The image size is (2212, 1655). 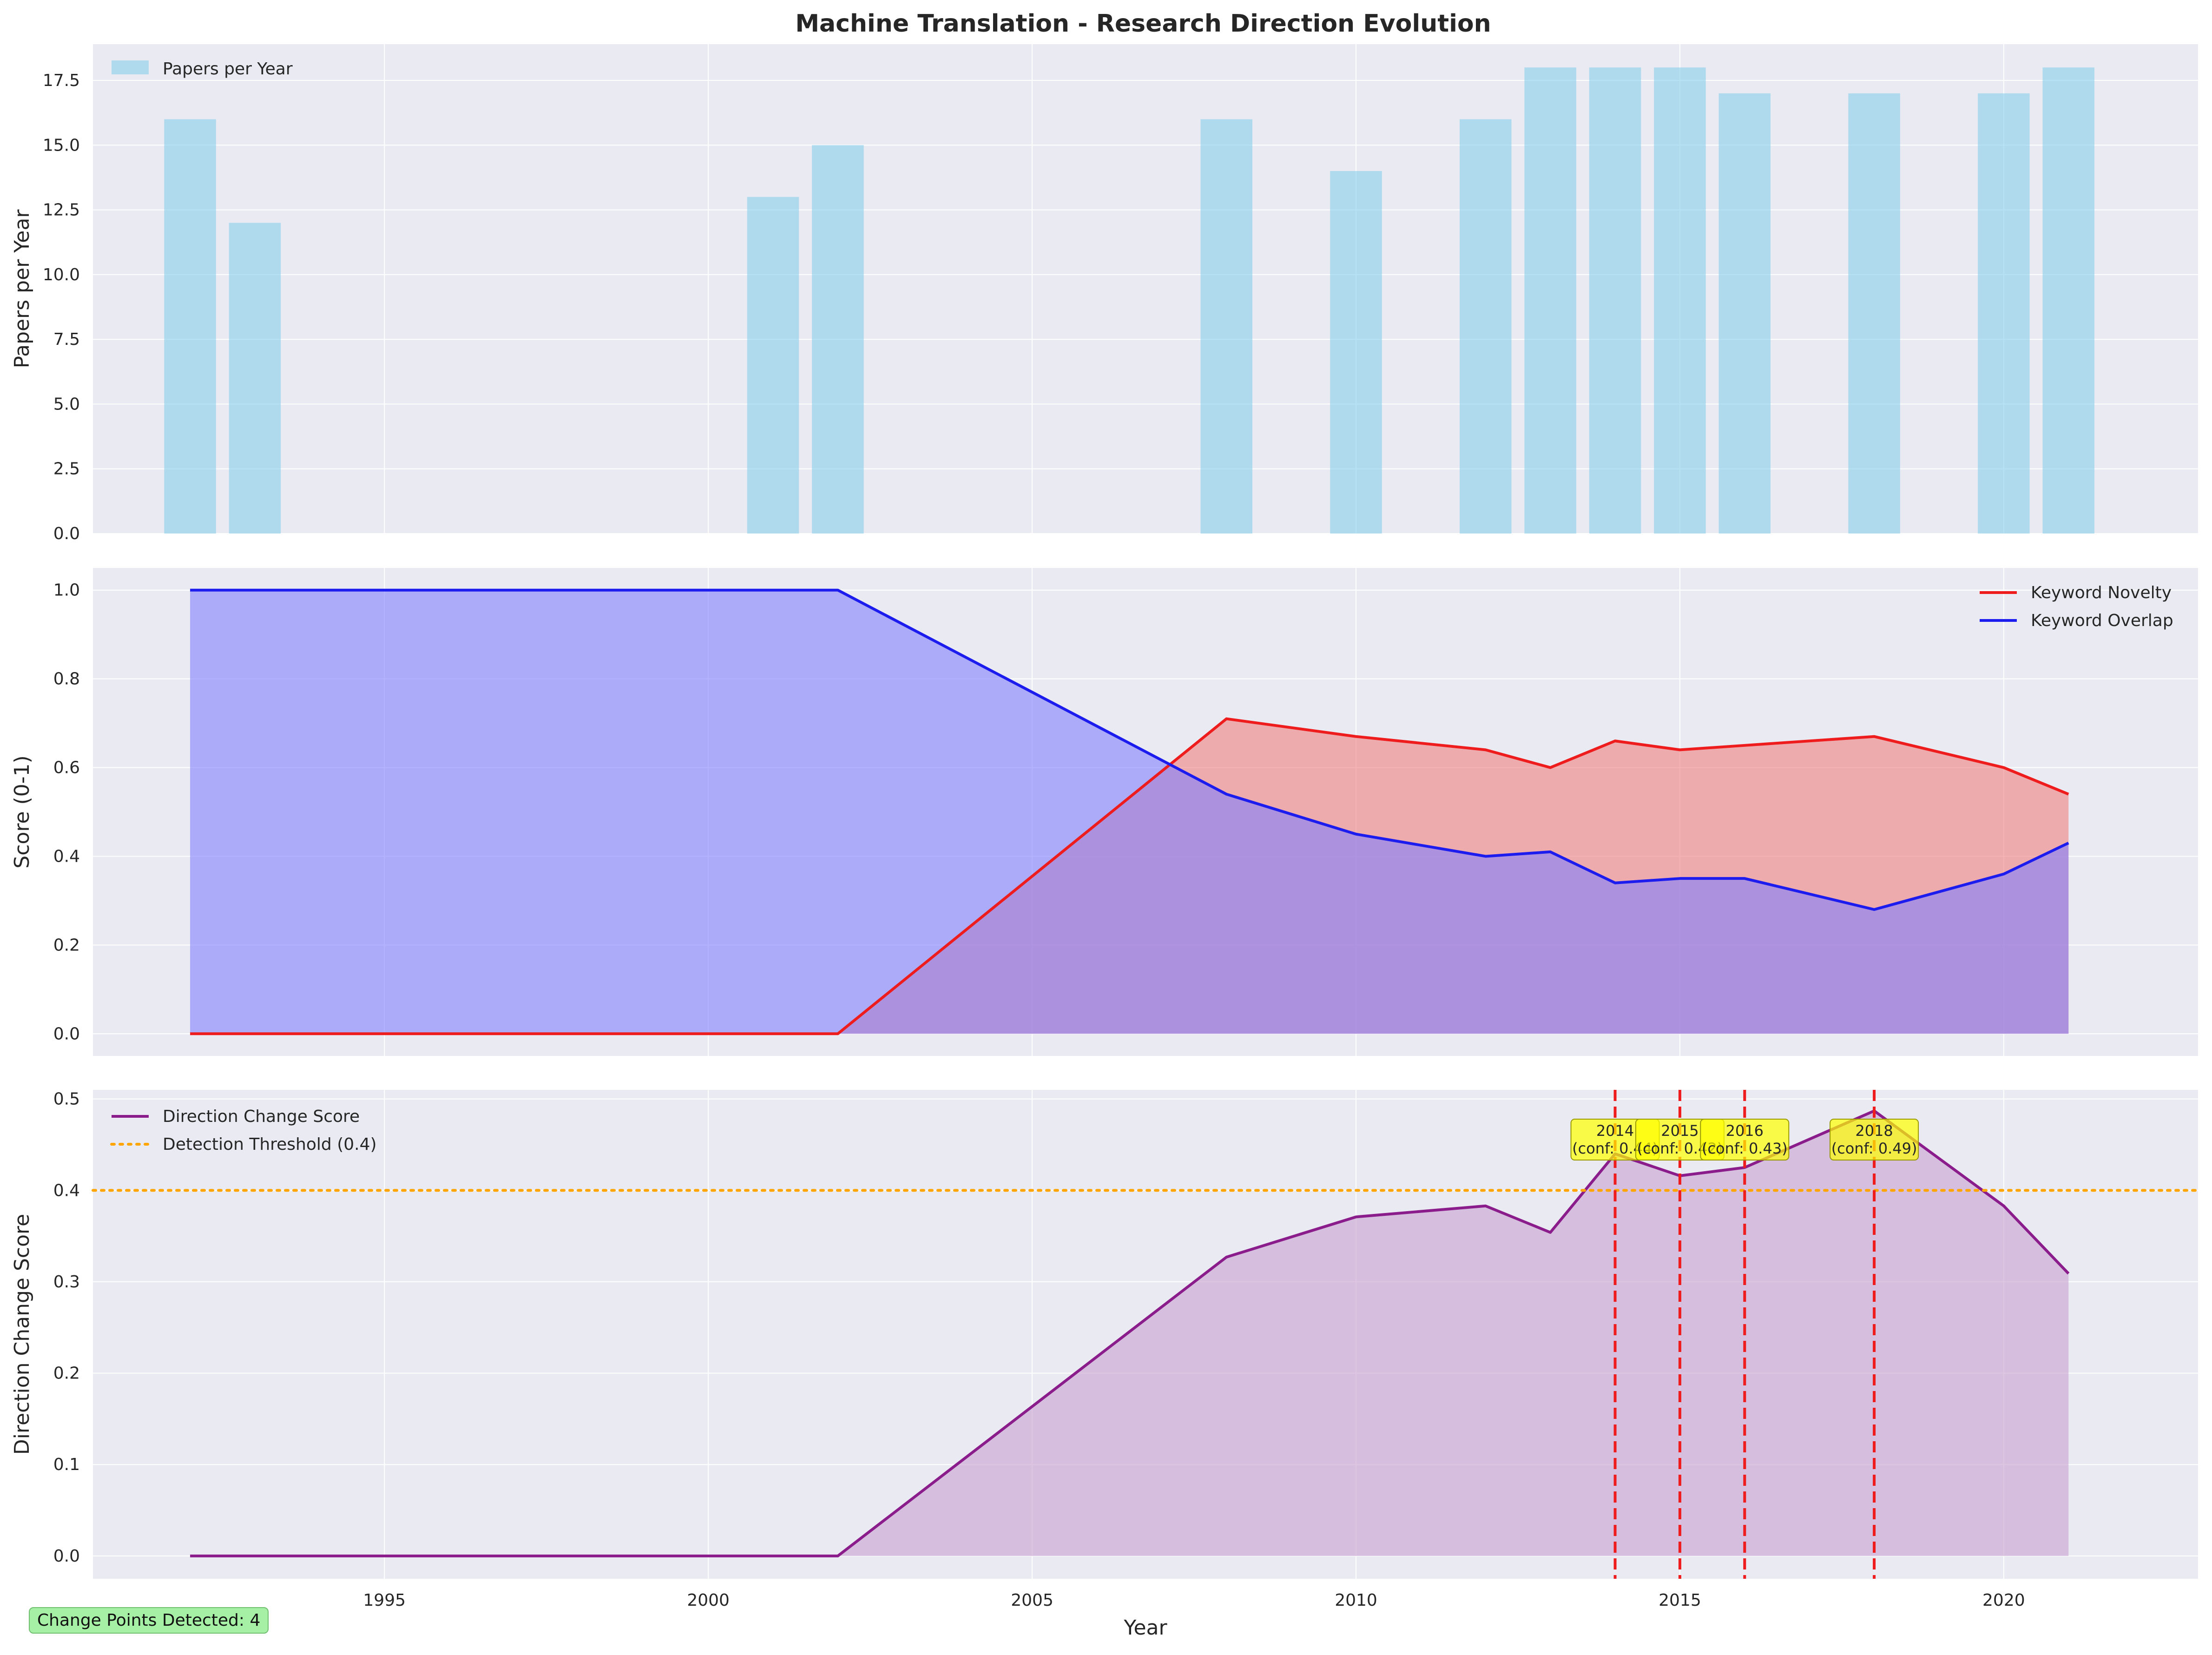 What do you see at coordinates (66, 1283) in the screenshot?
I see `y-tick-label: 0.3` at bounding box center [66, 1283].